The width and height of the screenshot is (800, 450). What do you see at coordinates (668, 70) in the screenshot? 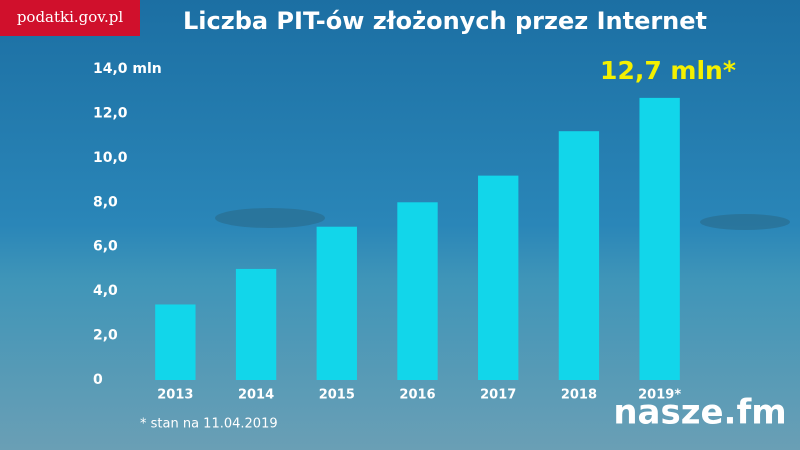
I see `annotation: 12,7 mln*` at bounding box center [668, 70].